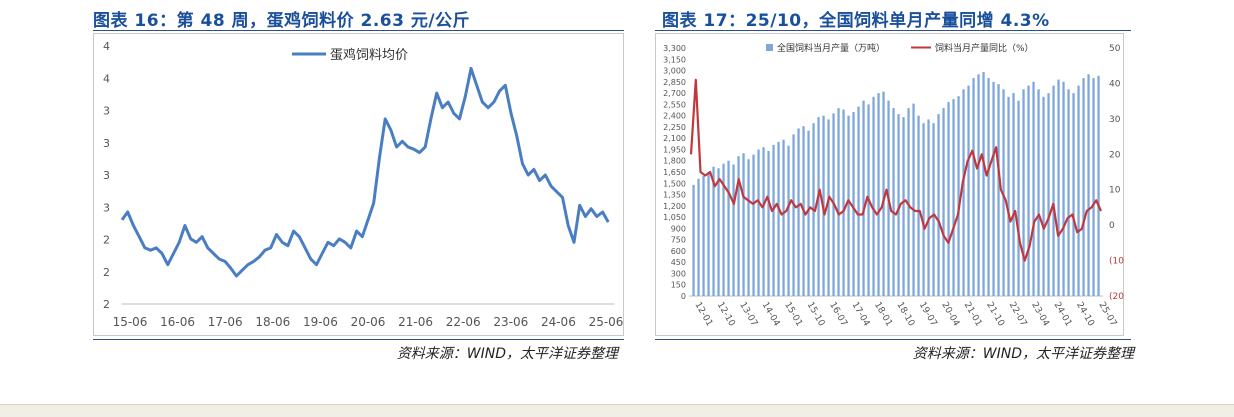 This screenshot has height=417, width=1234. Describe the element at coordinates (1115, 49) in the screenshot. I see `y-right-tick-label: 50` at that location.